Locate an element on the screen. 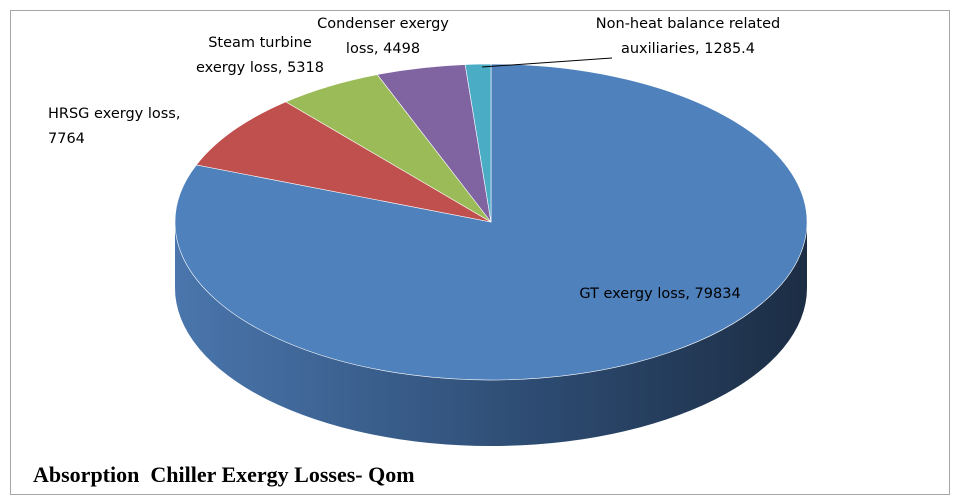  data-label: GT exergy loss, 79834 is located at coordinates (659, 294).